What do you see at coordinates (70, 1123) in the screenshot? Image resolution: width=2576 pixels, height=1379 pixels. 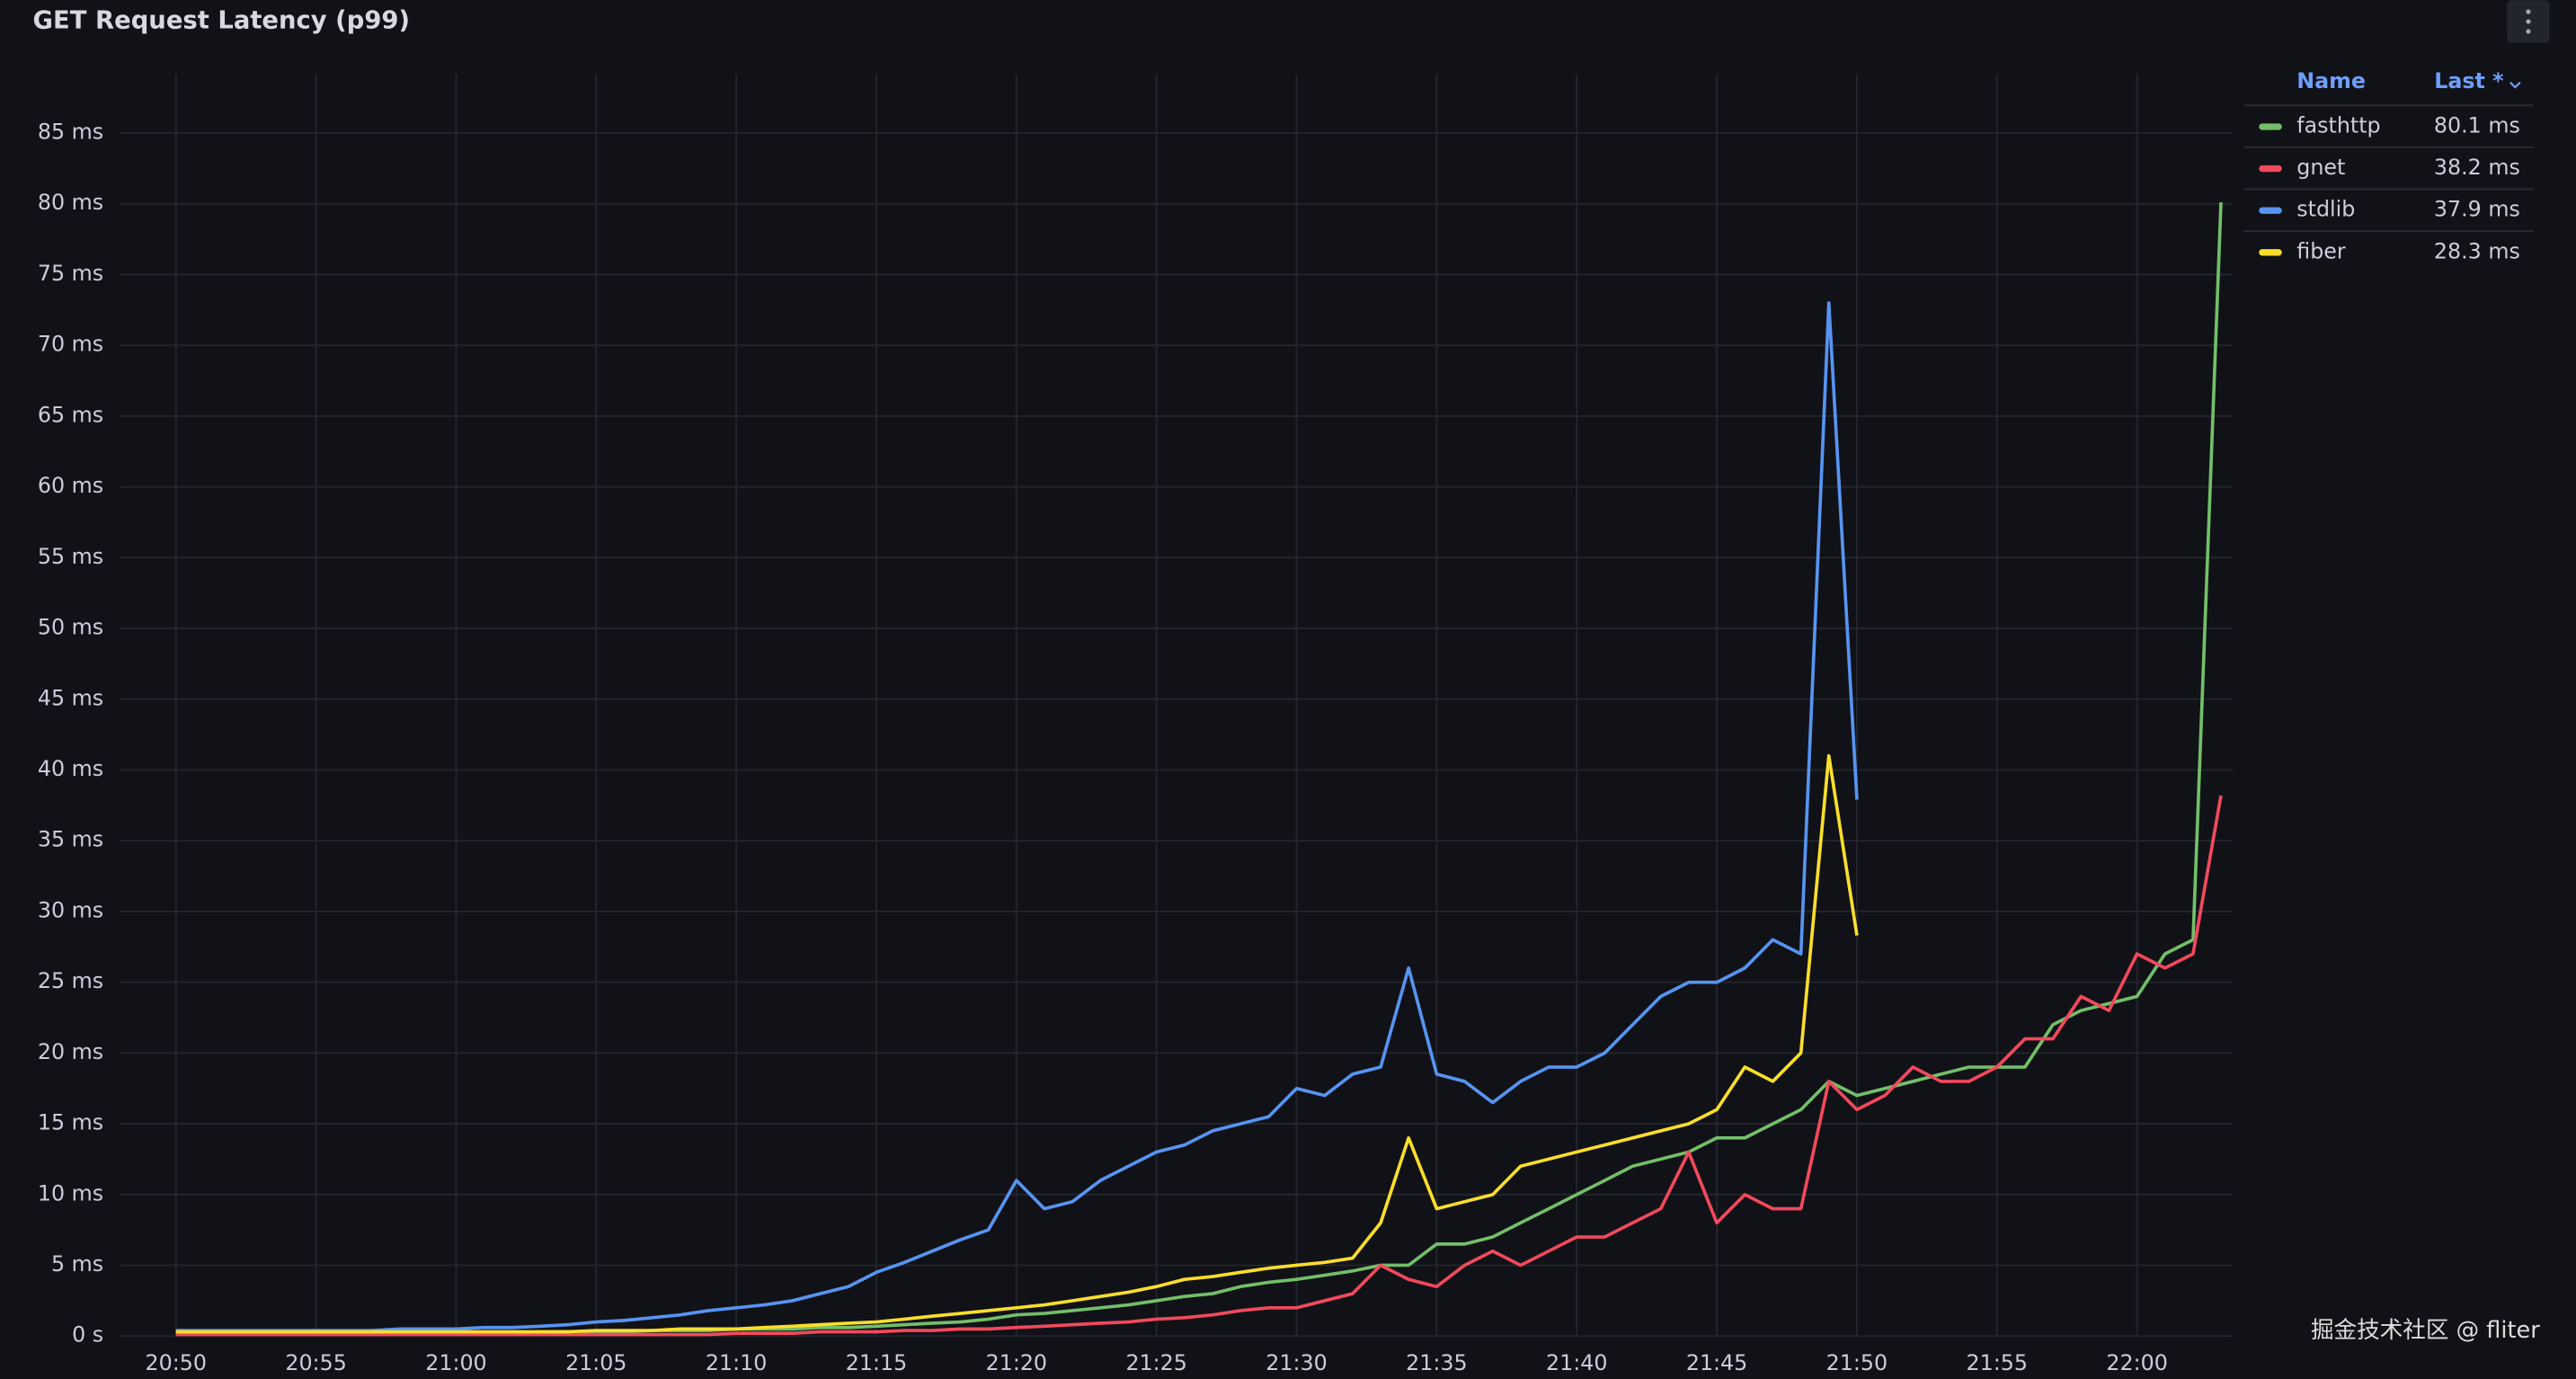 I see `y-tick-label: 15 ms` at bounding box center [70, 1123].